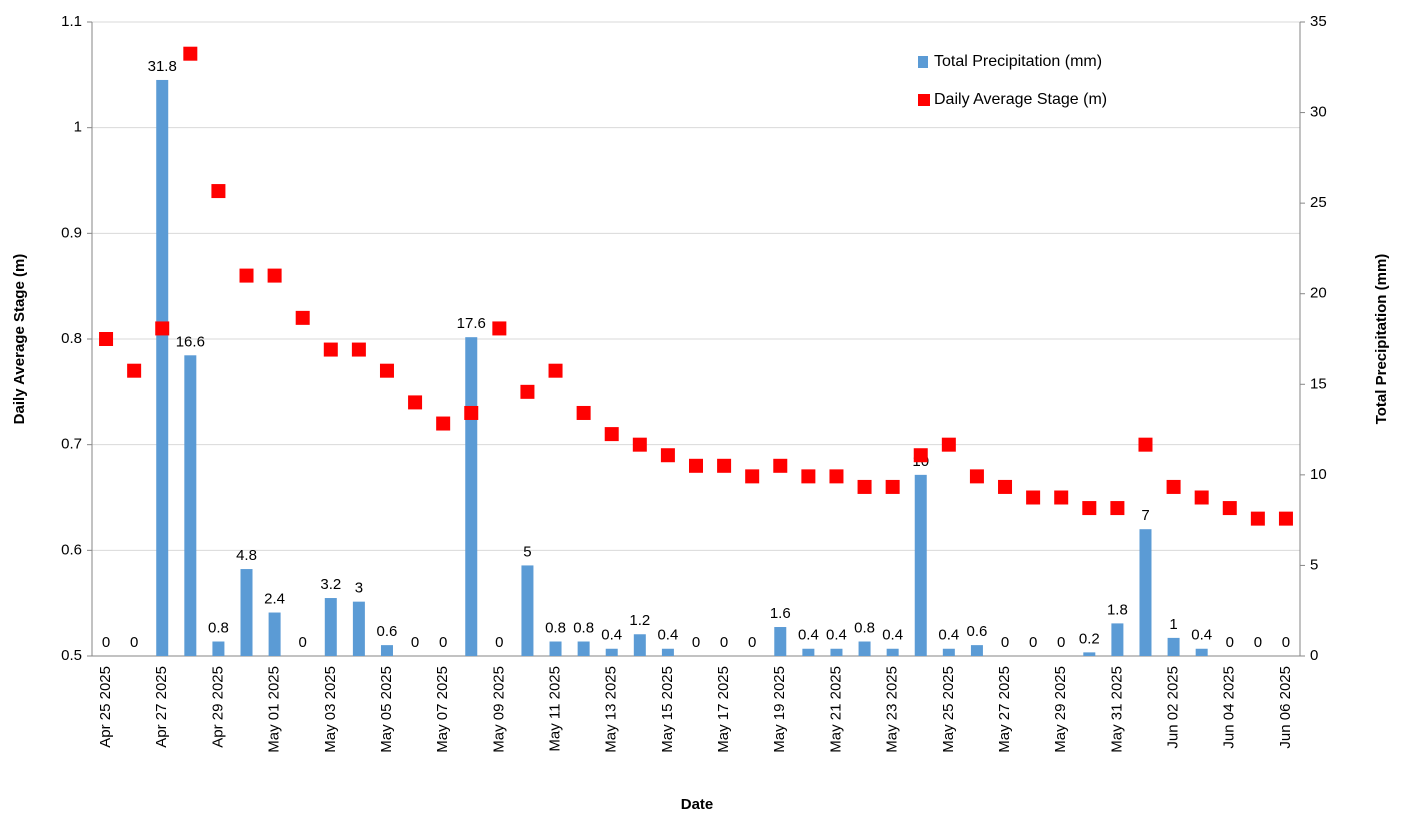 This screenshot has height=827, width=1403. Describe the element at coordinates (1318, 112) in the screenshot. I see `y2-tick-label: 30` at that location.